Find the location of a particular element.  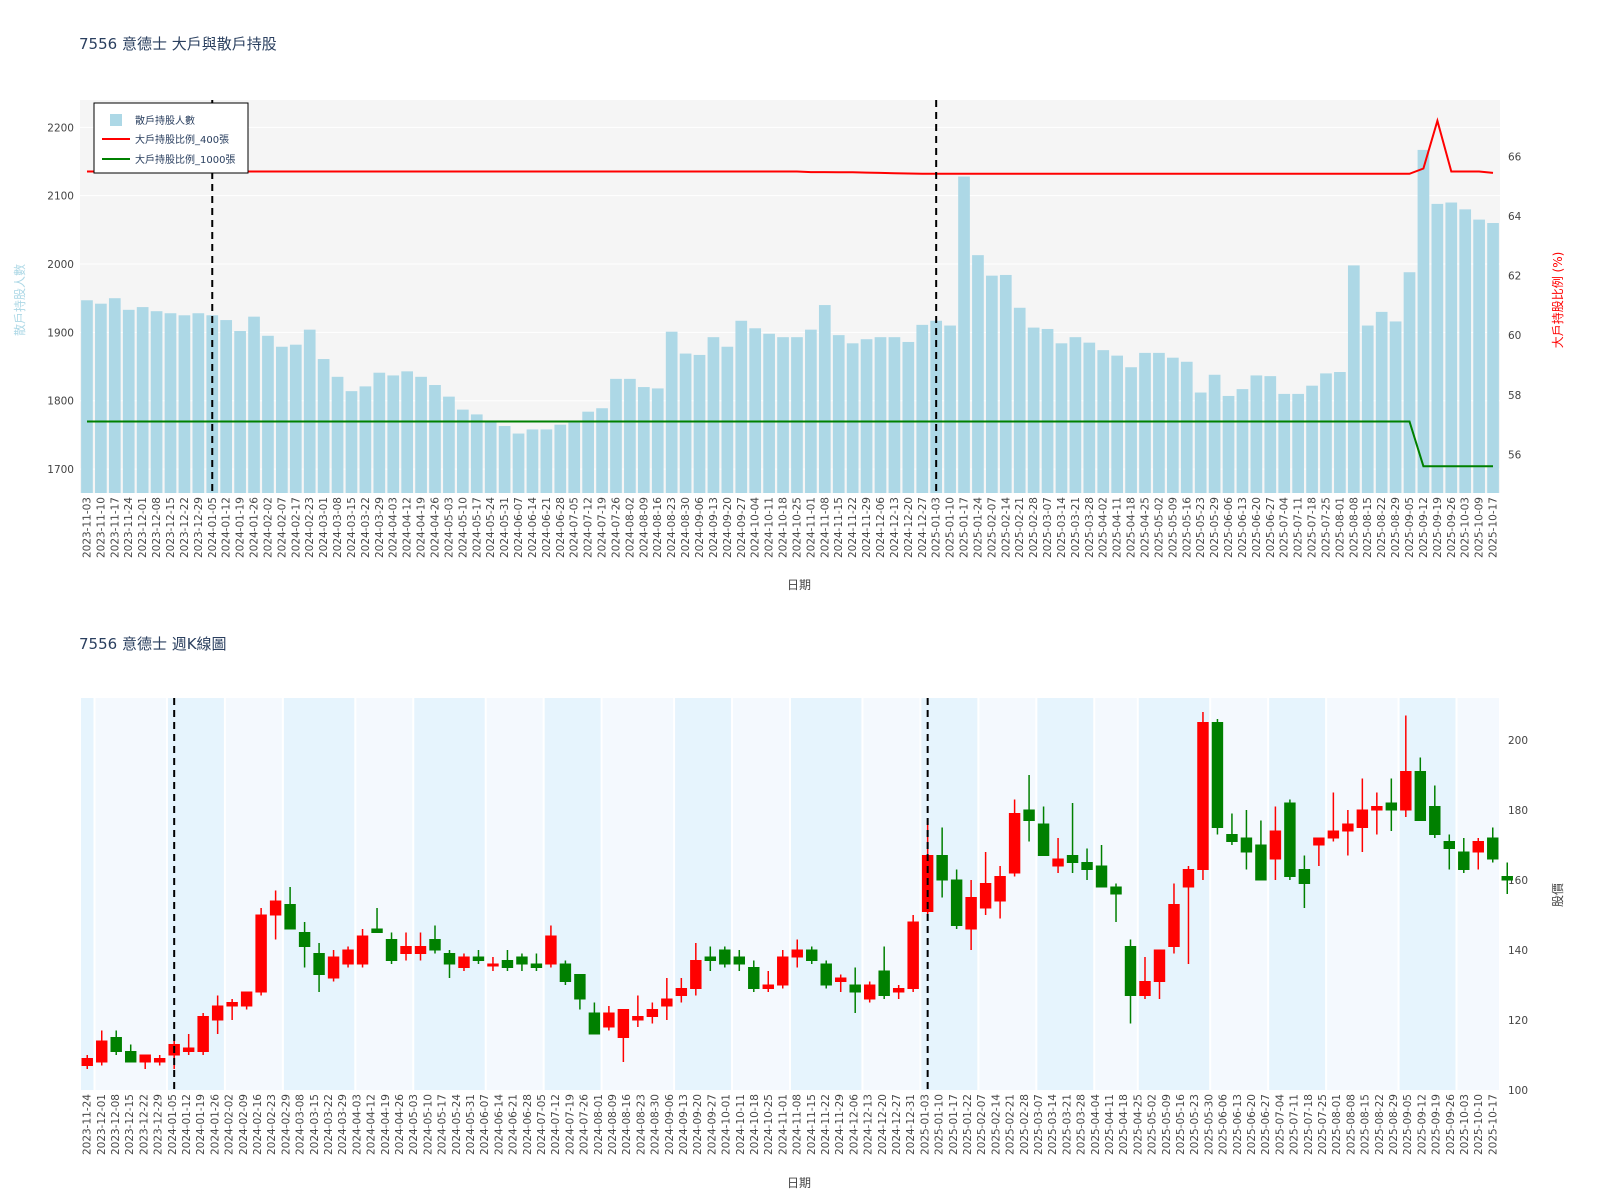

x-tick-label: 2025-09-19 is located at coordinates (1437, 1124).